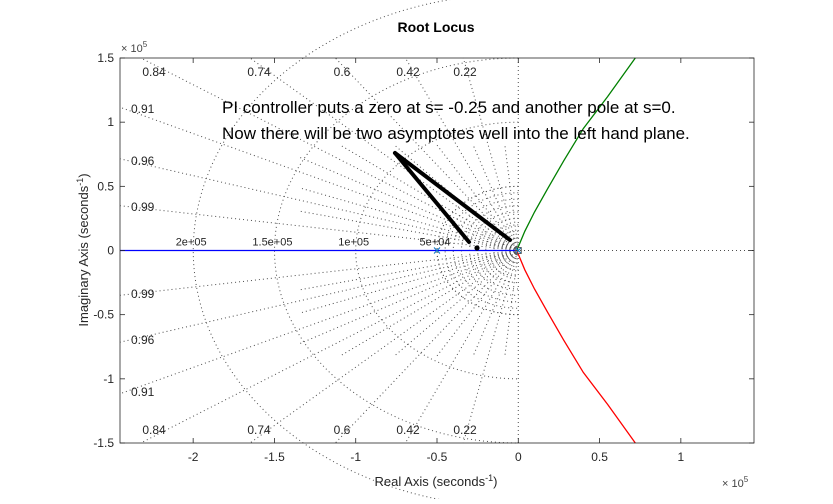 The width and height of the screenshot is (833, 504). I want to click on y-tick-label: 0.5, so click(105, 186).